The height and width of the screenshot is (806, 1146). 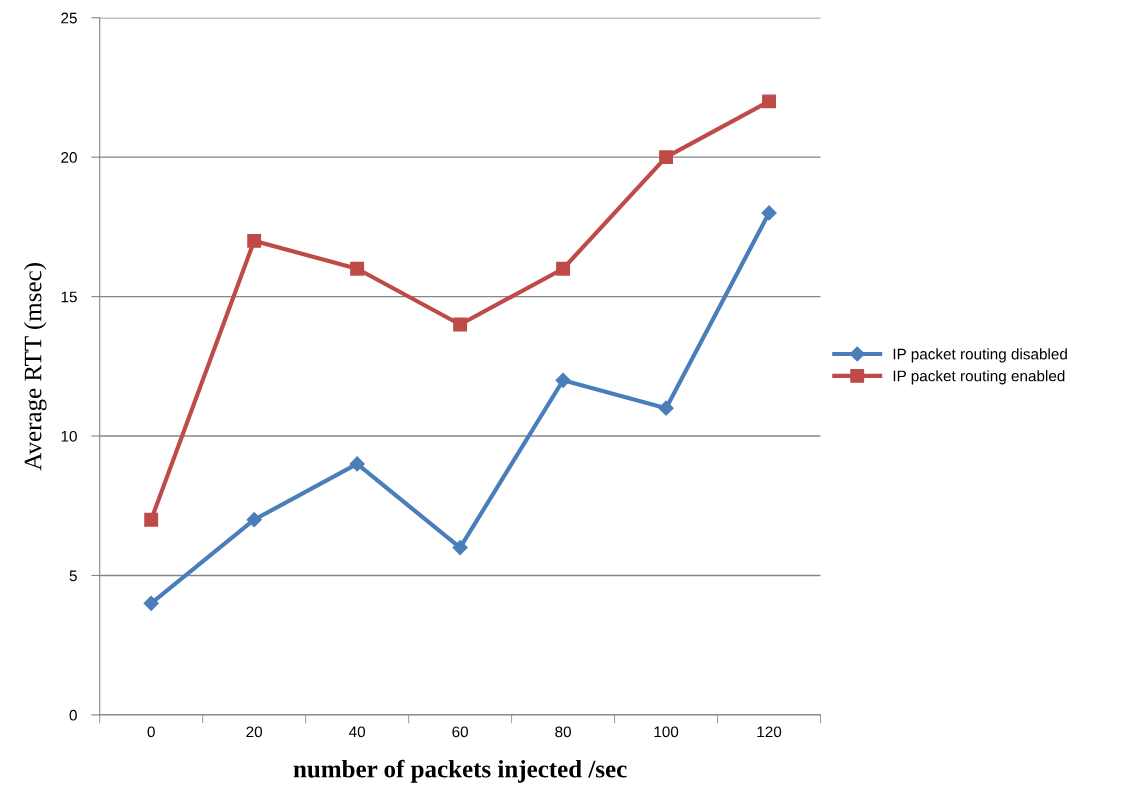 What do you see at coordinates (69, 157) in the screenshot?
I see `y-tick-label: 20` at bounding box center [69, 157].